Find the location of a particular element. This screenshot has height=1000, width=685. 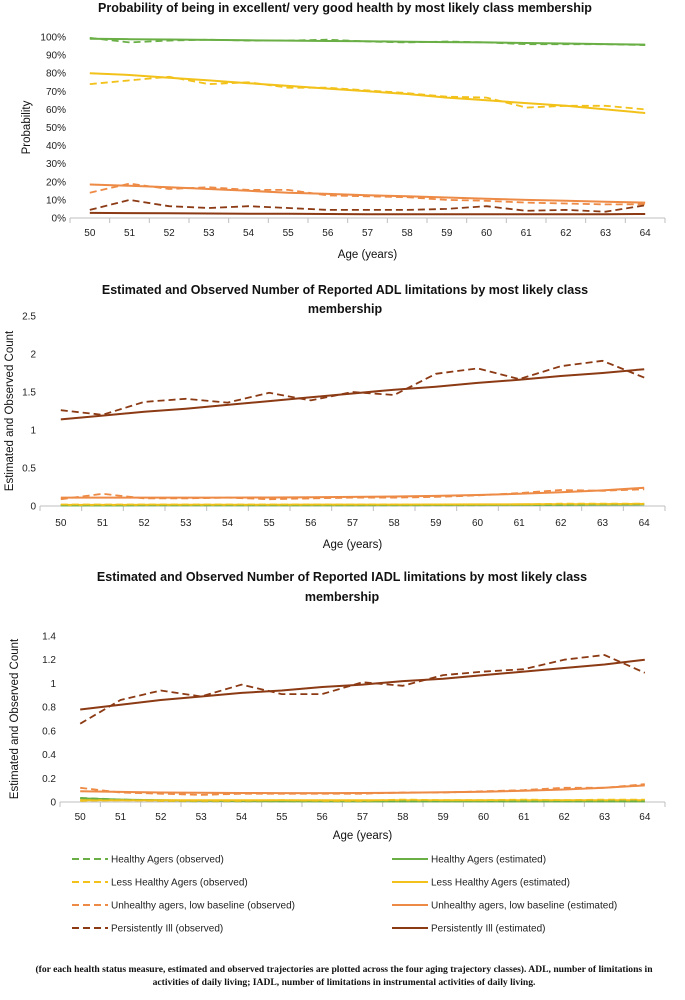

y-tick-label: 0.5 is located at coordinates (29, 469).